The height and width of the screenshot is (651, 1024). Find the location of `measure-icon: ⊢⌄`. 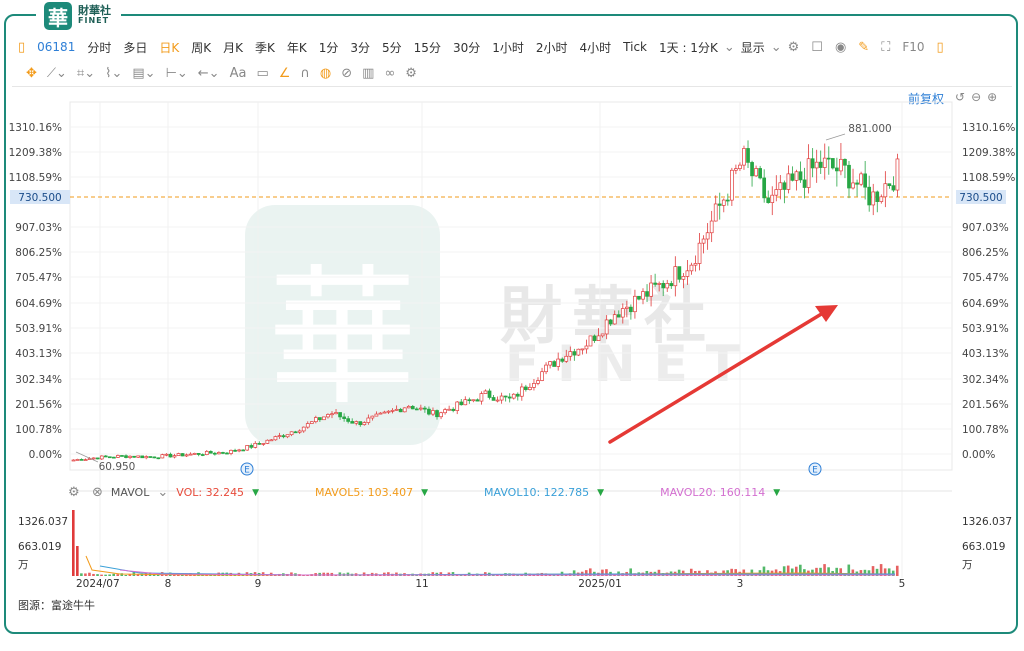

measure-icon: ⊢⌄ is located at coordinates (176, 73).